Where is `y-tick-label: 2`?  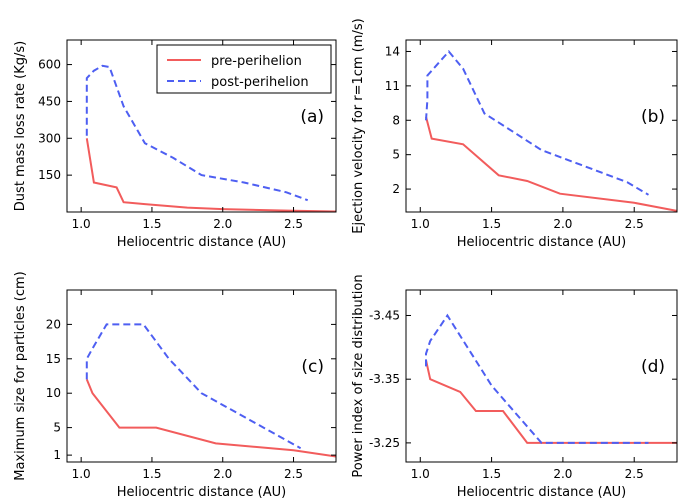 y-tick-label: 2 is located at coordinates (396, 189).